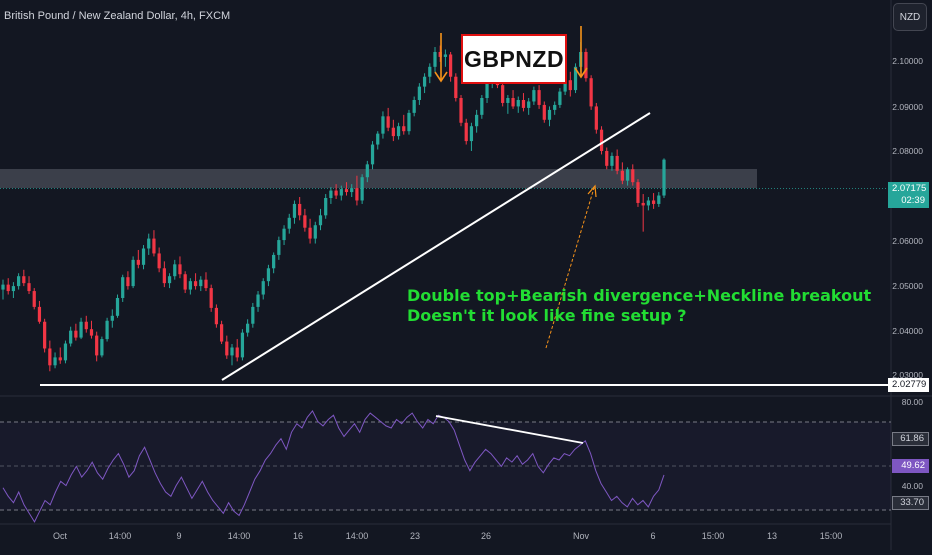 The height and width of the screenshot is (555, 932). I want to click on arrow-retest, so click(571, 266).